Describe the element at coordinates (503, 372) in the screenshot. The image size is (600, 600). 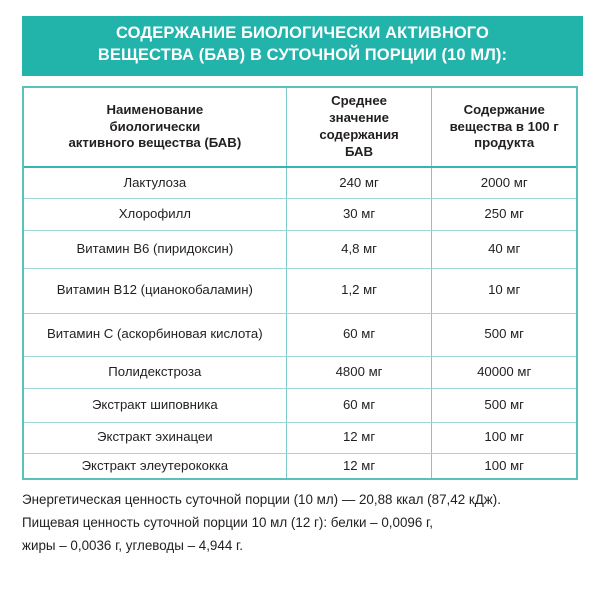
I see `cell-per-100g: 40000 мг` at that location.